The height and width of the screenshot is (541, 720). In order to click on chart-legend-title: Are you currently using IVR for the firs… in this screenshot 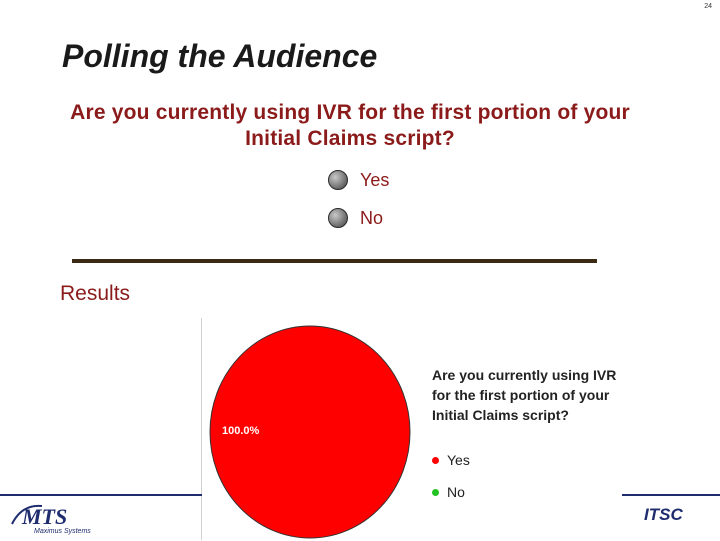, I will do `click(524, 395)`.